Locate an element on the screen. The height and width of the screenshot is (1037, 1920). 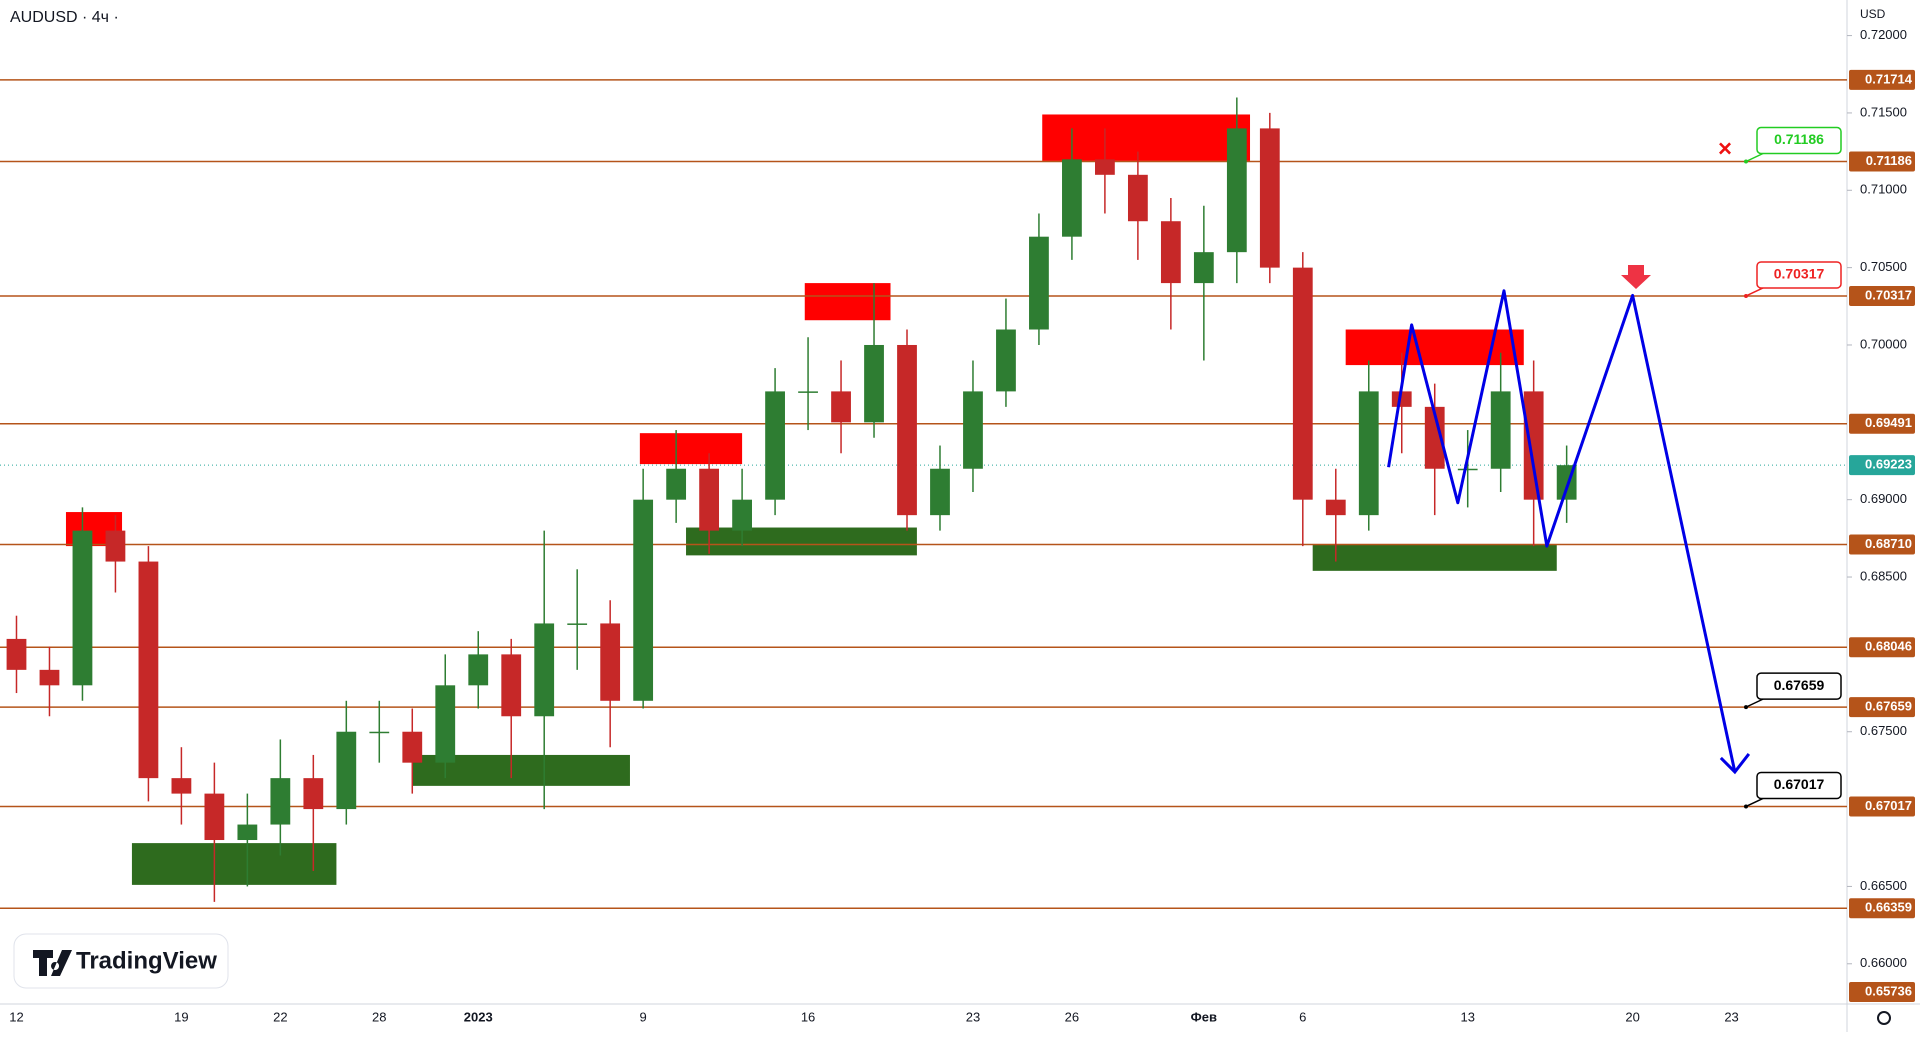
y-tick-label: 0.71500 is located at coordinates (1883, 111).